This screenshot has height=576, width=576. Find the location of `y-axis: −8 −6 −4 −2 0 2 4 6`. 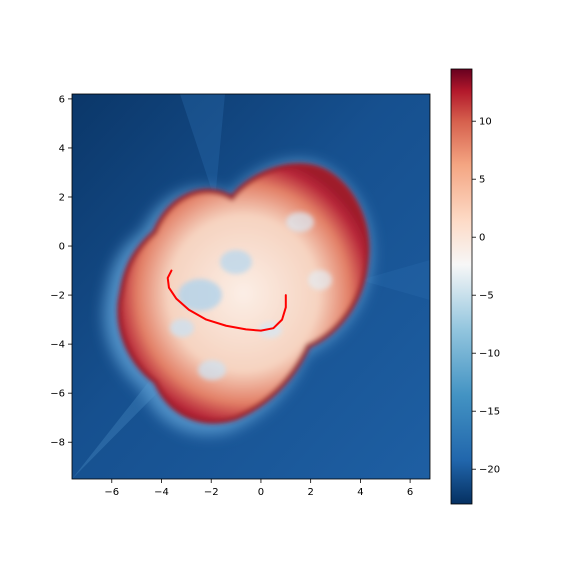

y-axis: −8 −6 −4 −2 0 2 4 6 is located at coordinates (61, 271).